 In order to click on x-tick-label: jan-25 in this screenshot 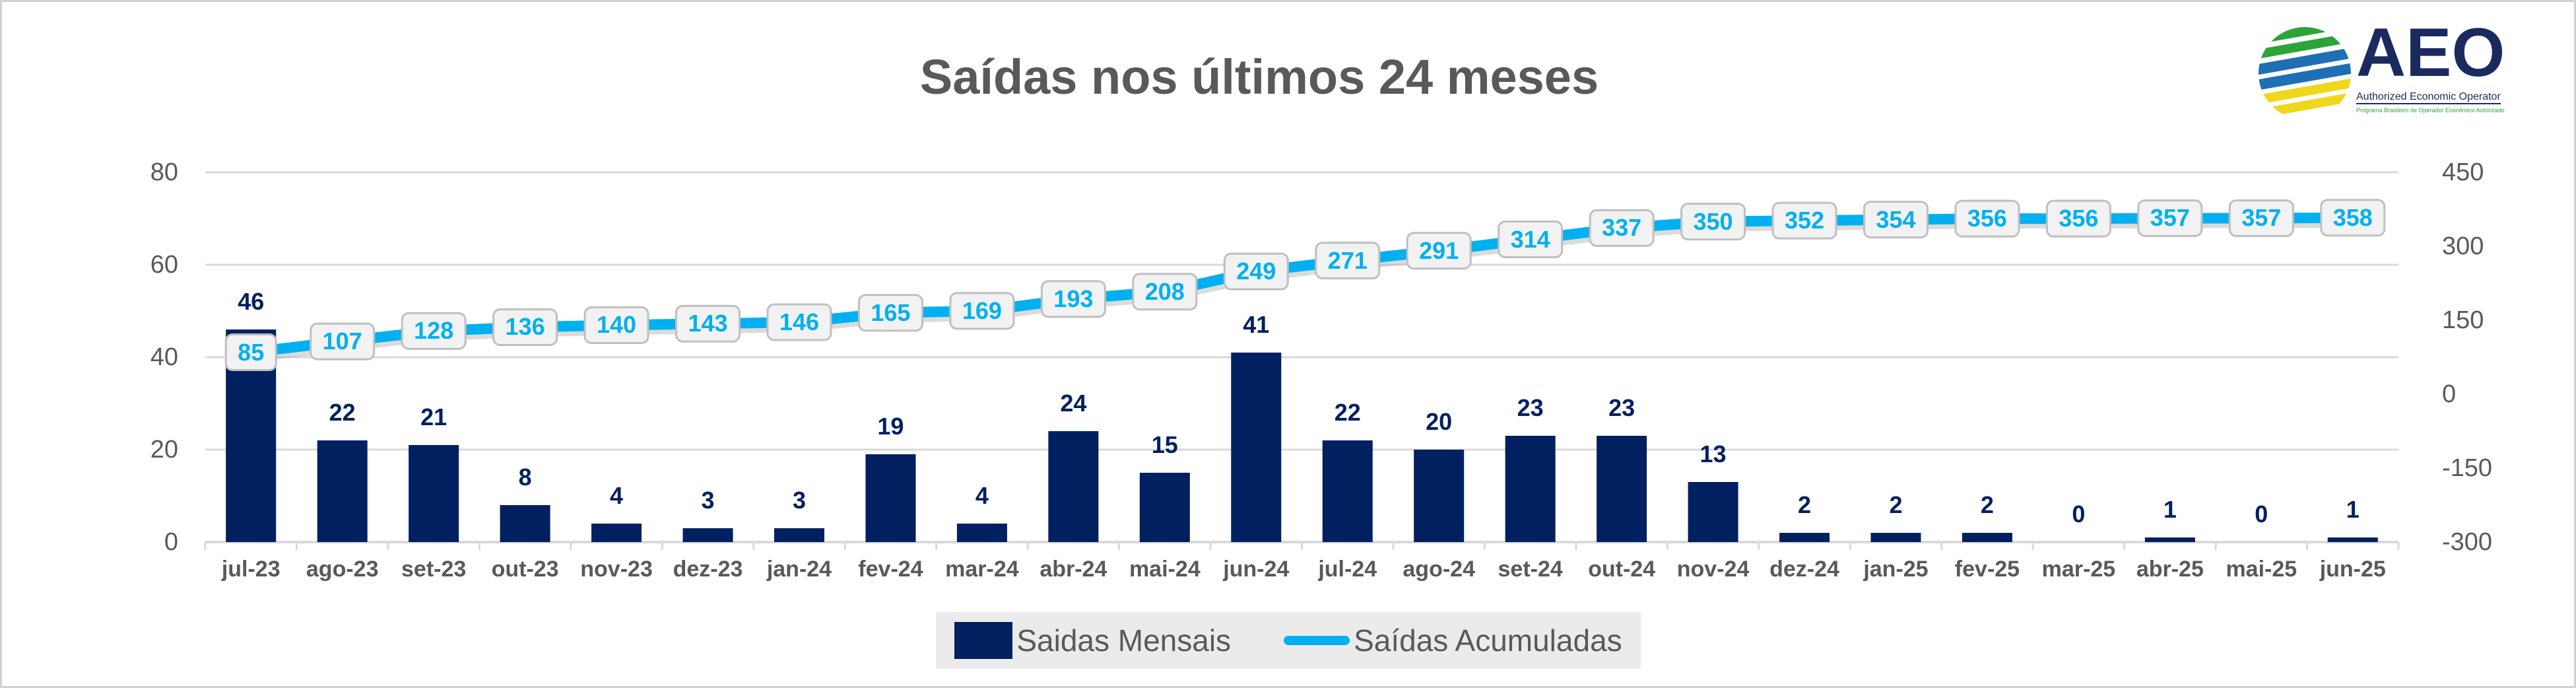, I will do `click(1896, 569)`.